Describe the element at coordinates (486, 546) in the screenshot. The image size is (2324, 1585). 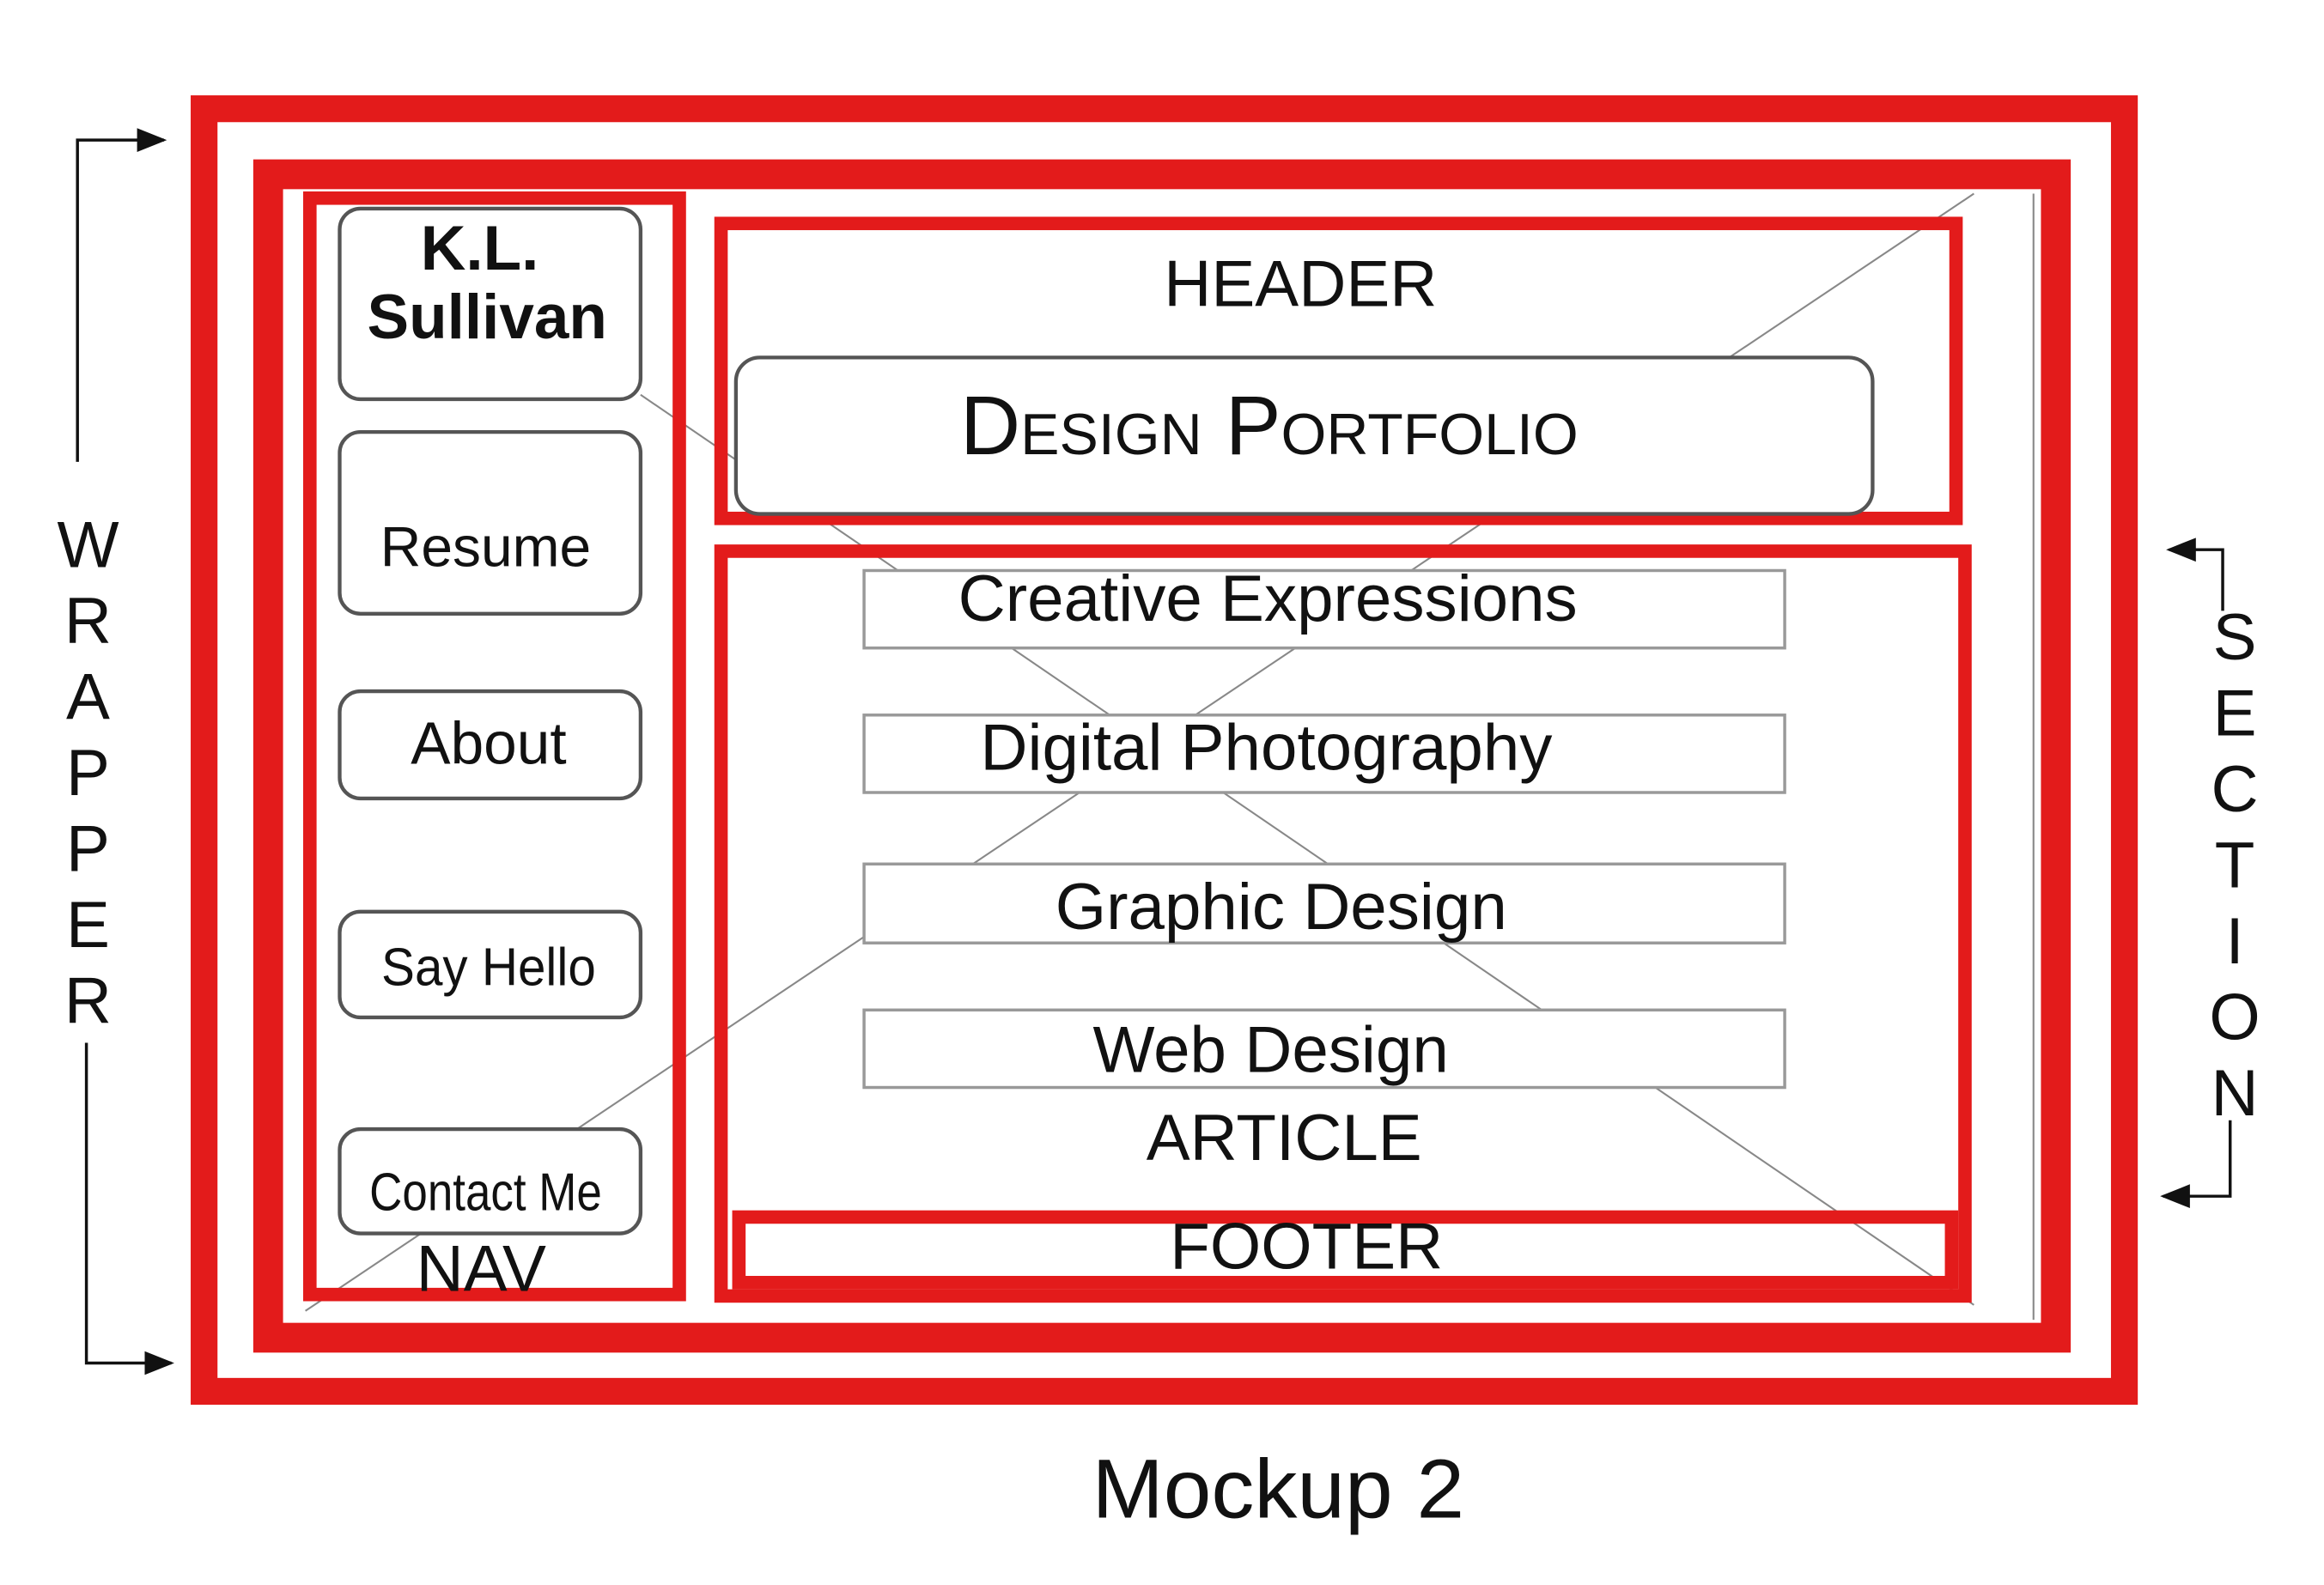
I see `nav-item: Resume` at that location.